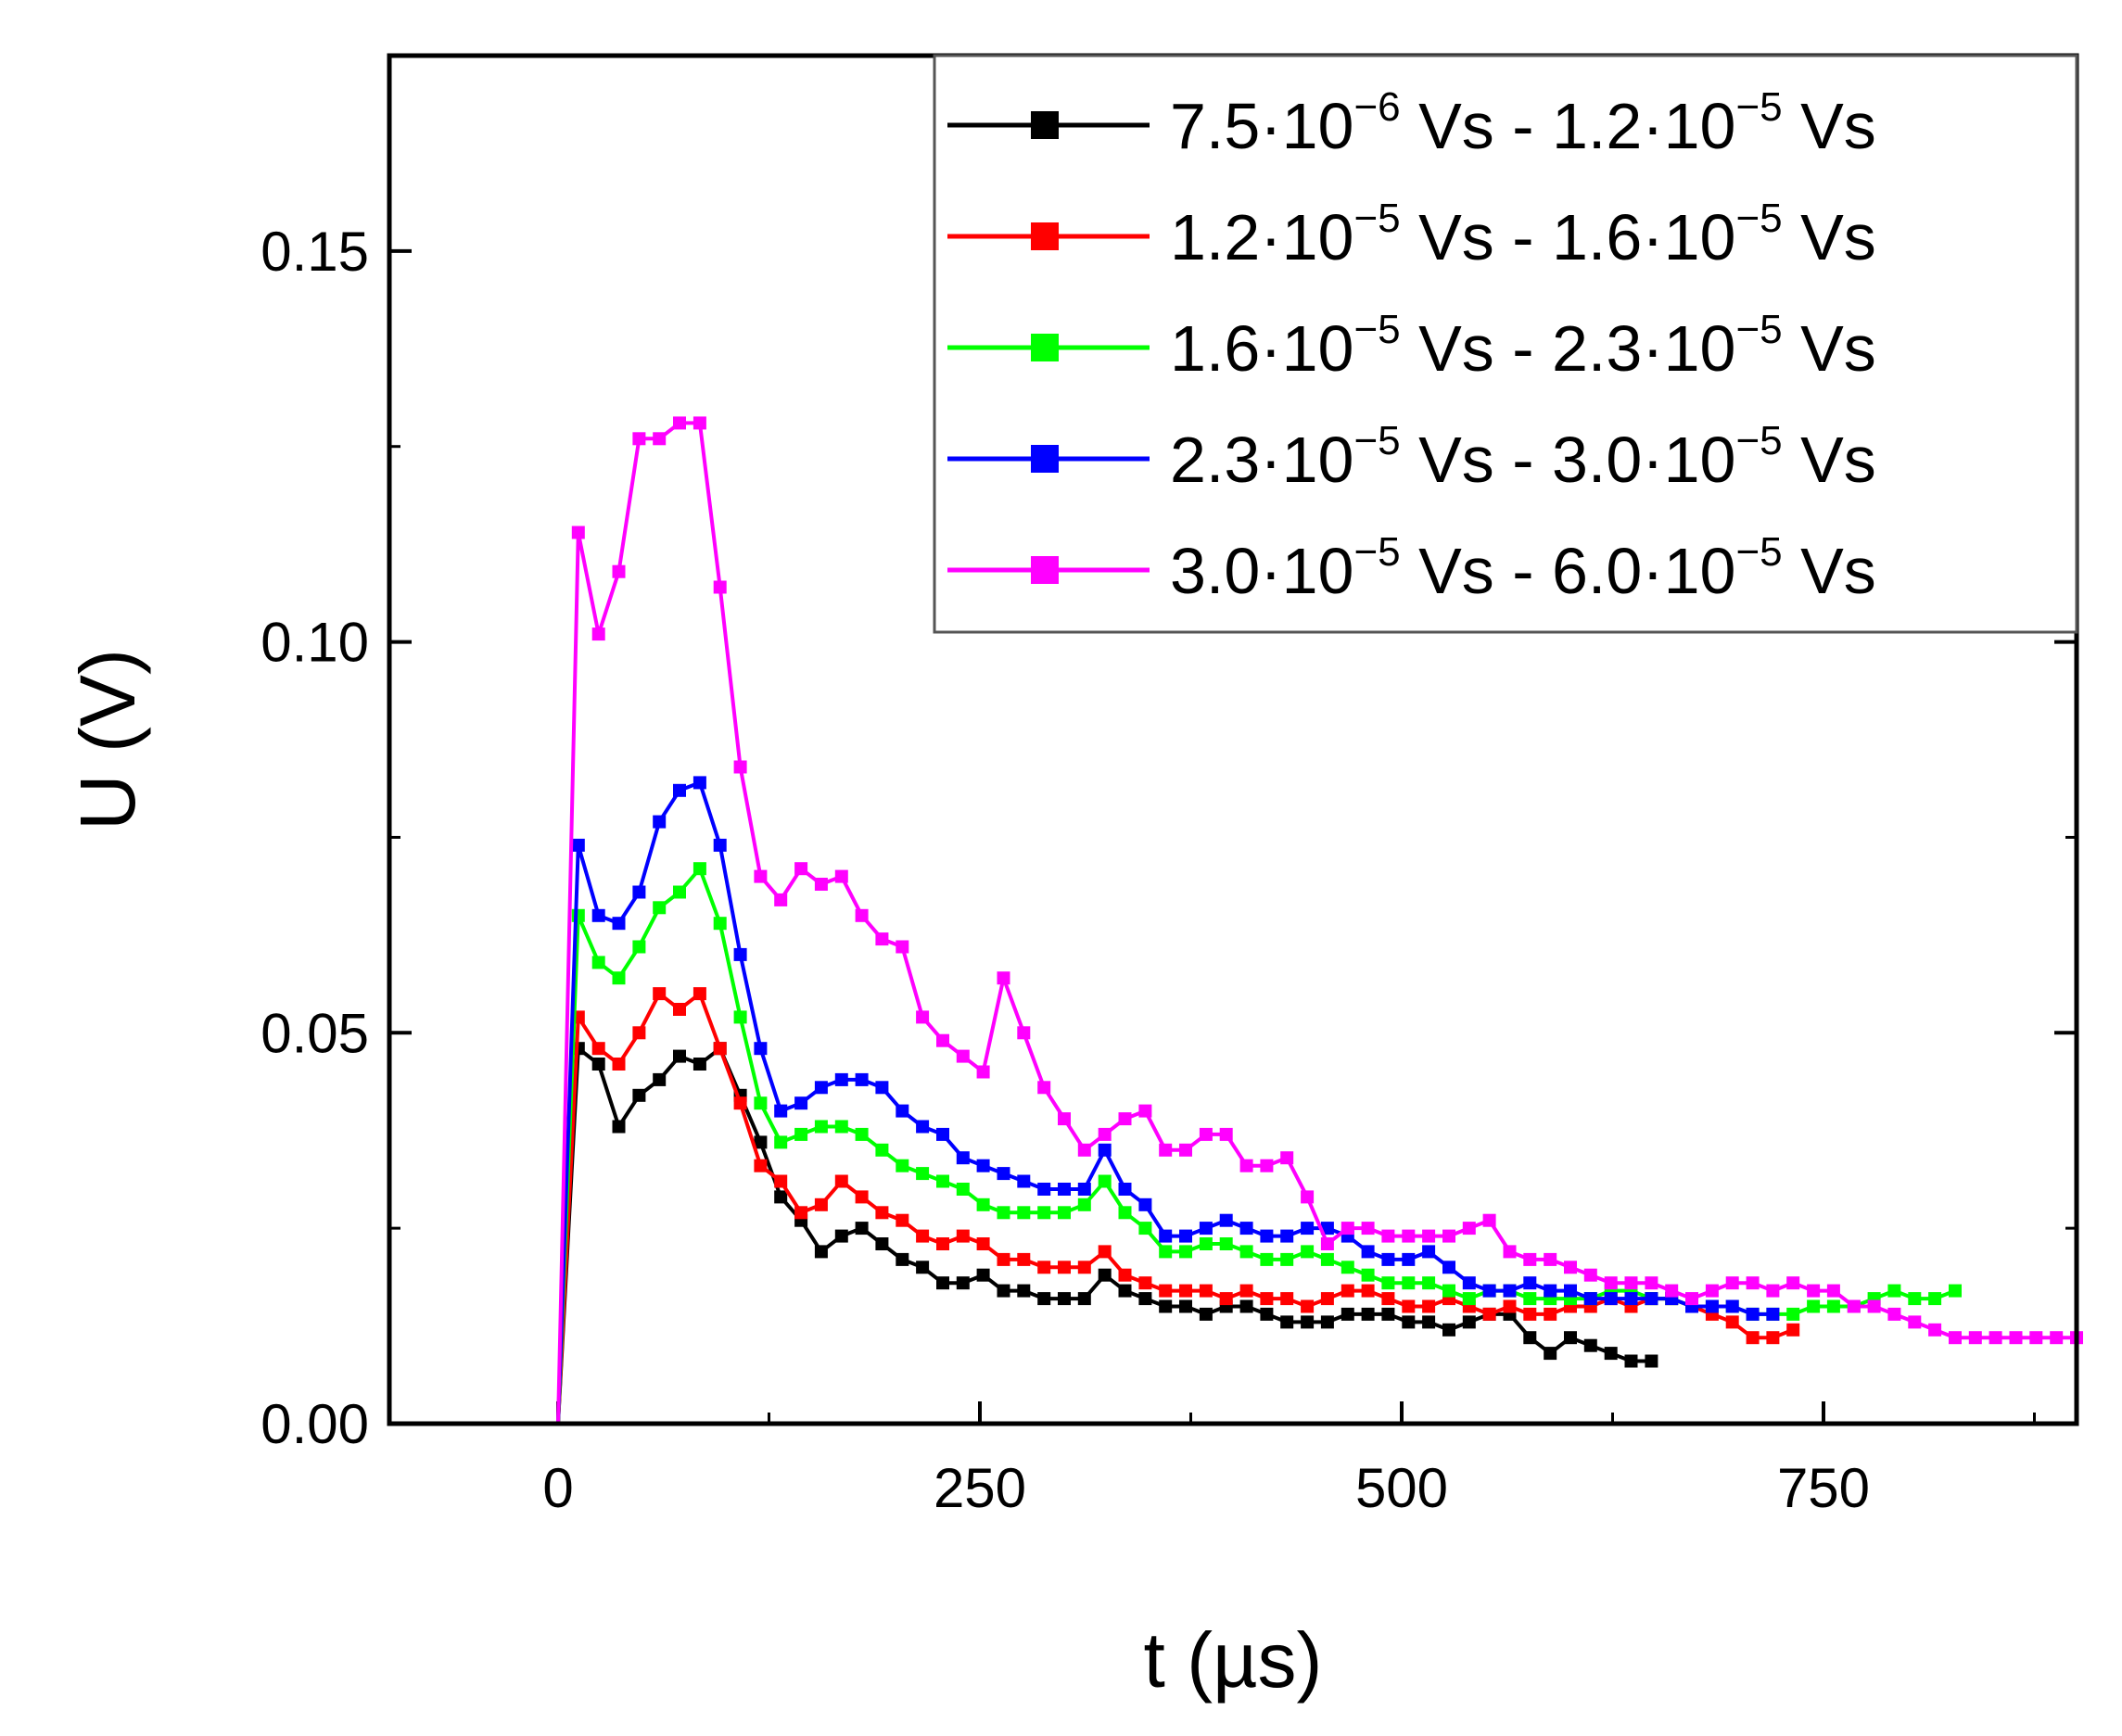 This screenshot has width=2122, height=1736. I want to click on y-tick-label: 0.00, so click(314, 1424).